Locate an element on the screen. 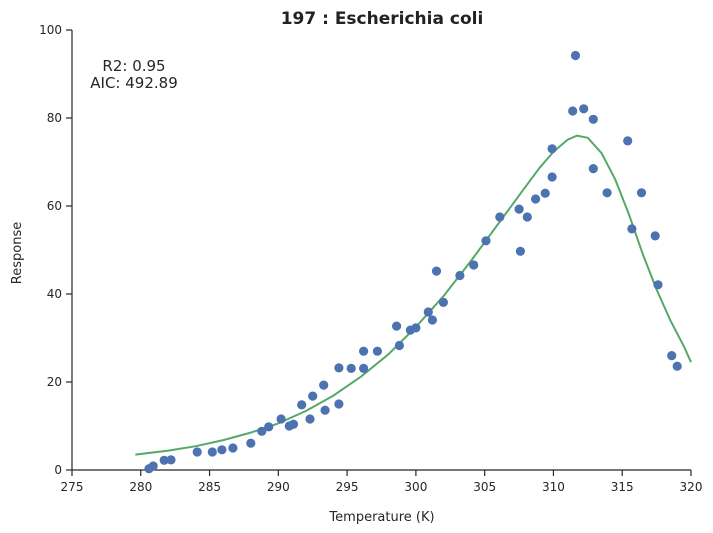 Image resolution: width=713 pixels, height=533 pixels. x-tick-label: 290 is located at coordinates (278, 487).